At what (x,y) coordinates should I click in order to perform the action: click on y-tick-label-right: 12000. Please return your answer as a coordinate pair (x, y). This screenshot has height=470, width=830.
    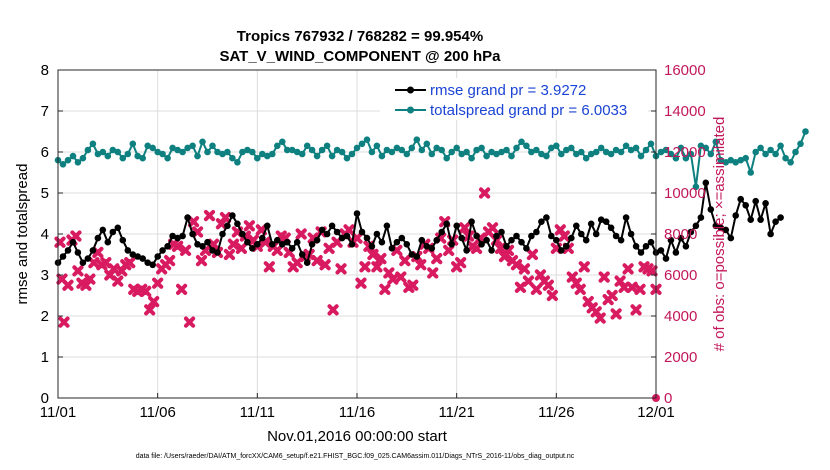
    Looking at the image, I should click on (685, 152).